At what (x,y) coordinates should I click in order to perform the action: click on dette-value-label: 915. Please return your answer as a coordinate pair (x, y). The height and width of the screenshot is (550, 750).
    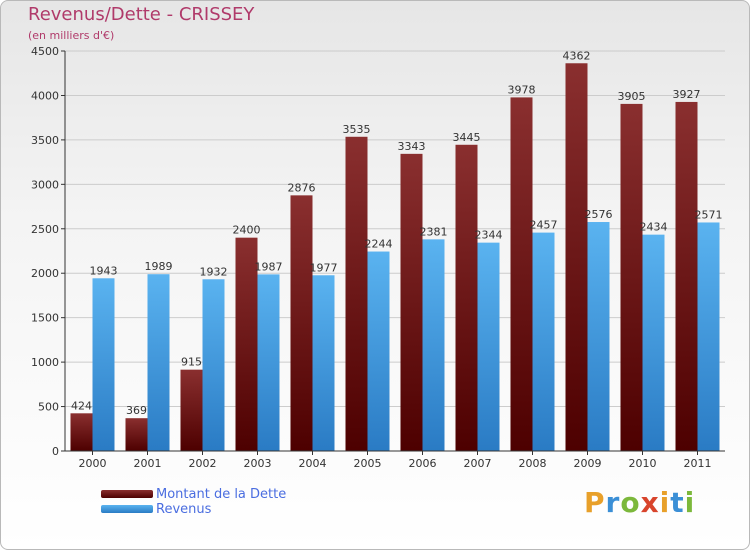
    Looking at the image, I should click on (191, 362).